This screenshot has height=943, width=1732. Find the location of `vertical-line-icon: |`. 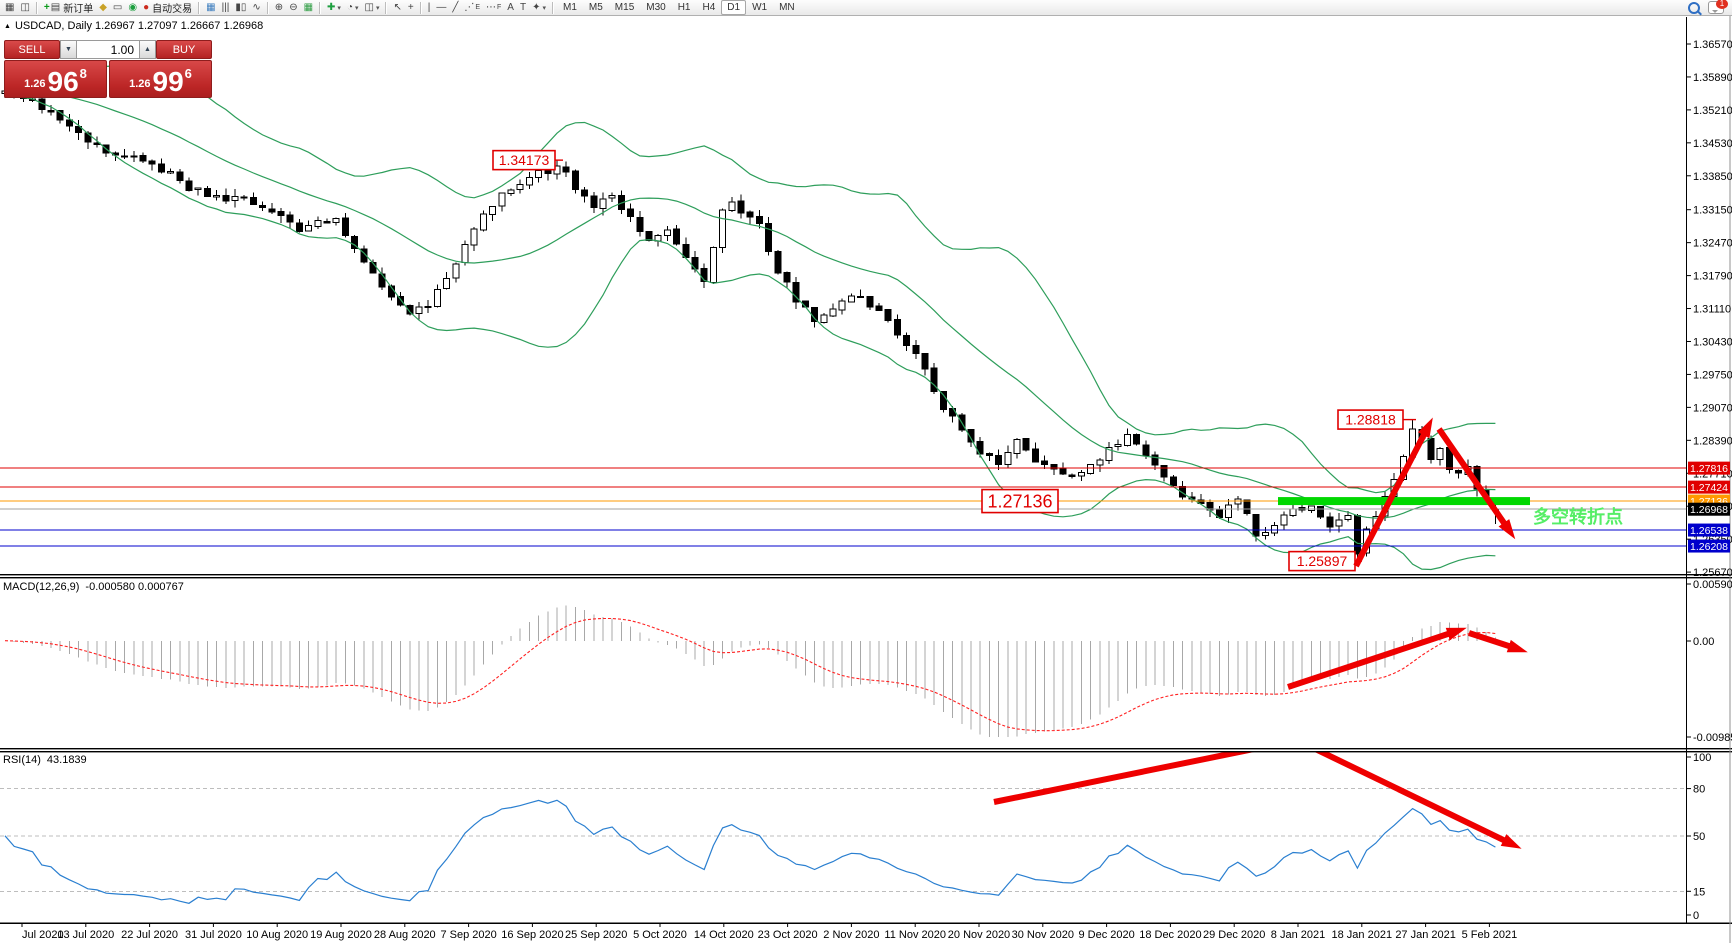

vertical-line-icon: | is located at coordinates (429, 7).